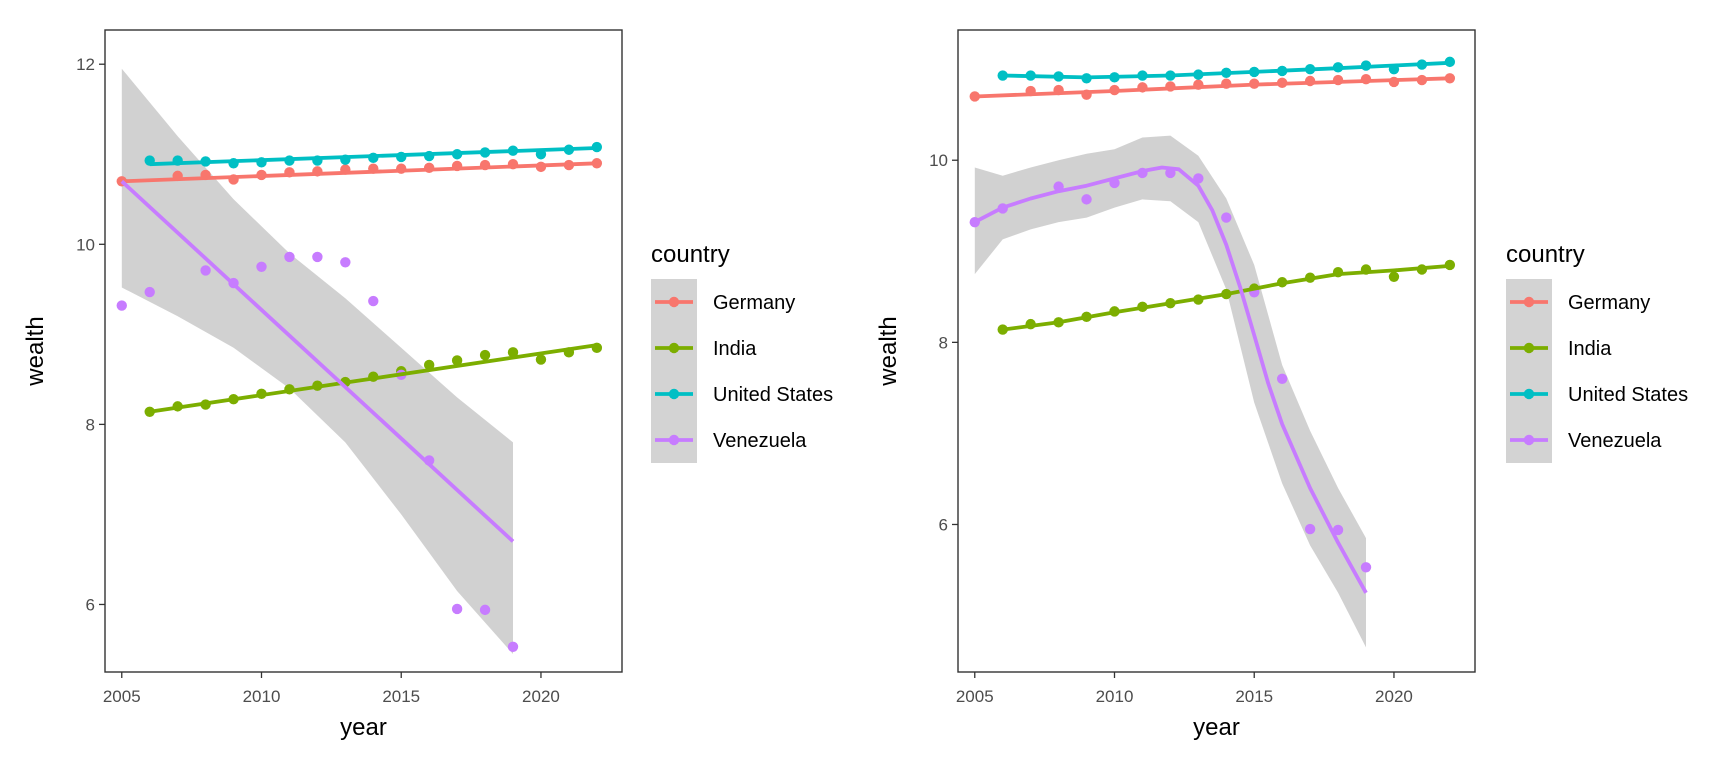 The width and height of the screenshot is (1728, 768). I want to click on y-tick-label: 12, so click(85, 64).